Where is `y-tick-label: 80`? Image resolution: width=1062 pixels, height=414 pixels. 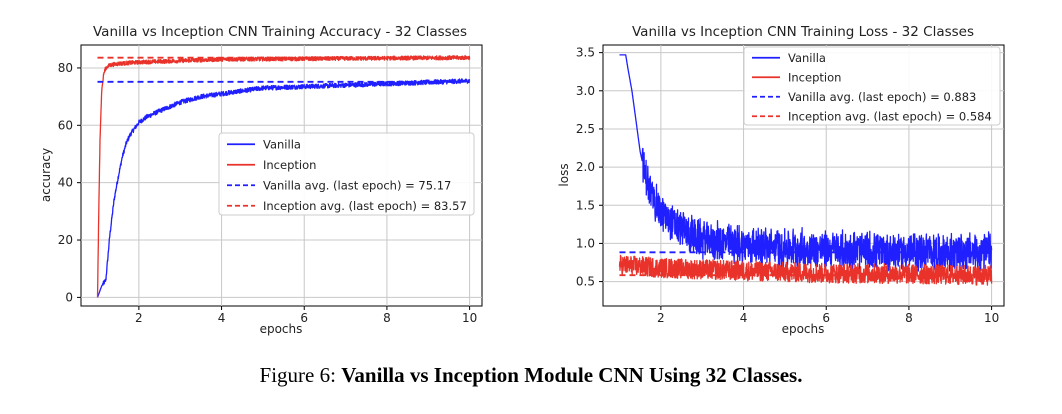 y-tick-label: 80 is located at coordinates (65, 68).